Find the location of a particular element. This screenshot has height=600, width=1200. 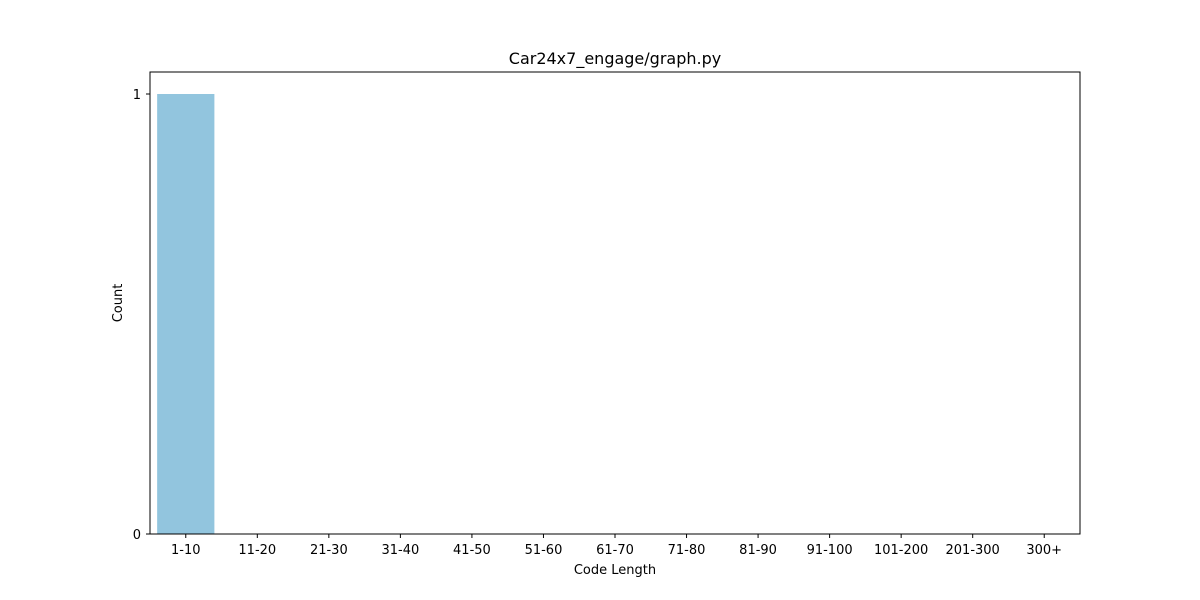

x-tick-label: 300+ is located at coordinates (1044, 550).